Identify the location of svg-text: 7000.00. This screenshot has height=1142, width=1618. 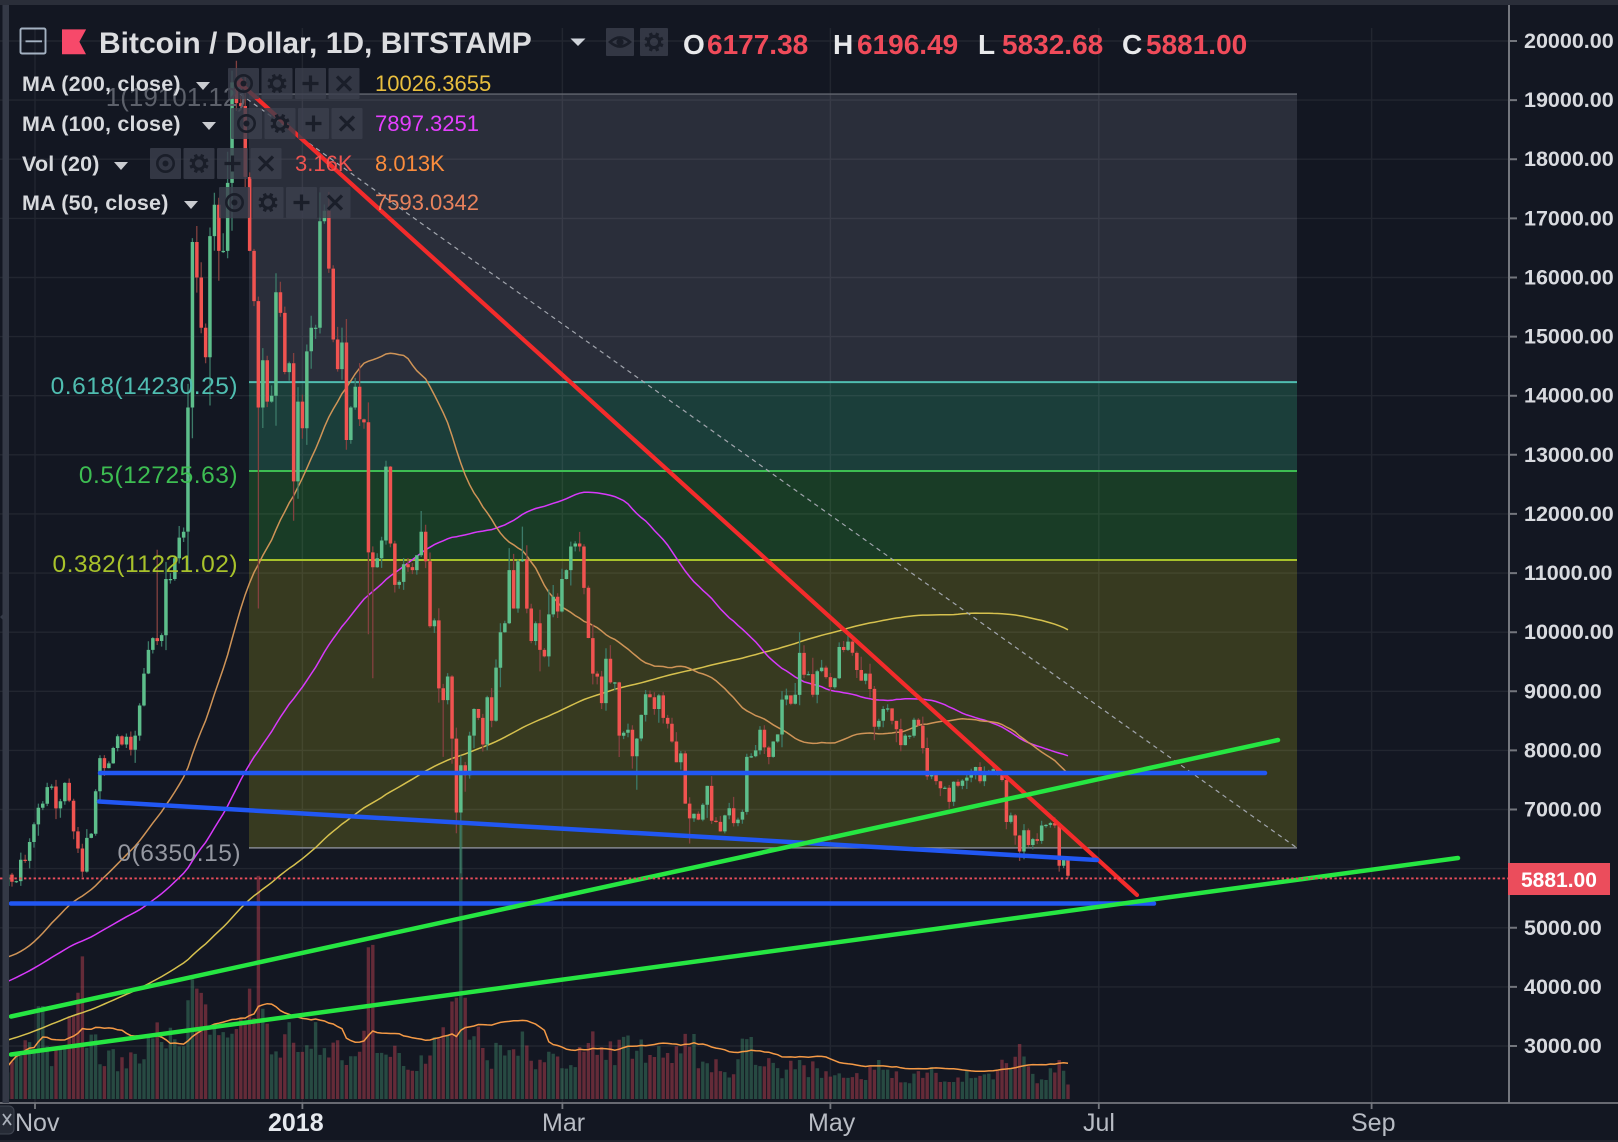
(1563, 810).